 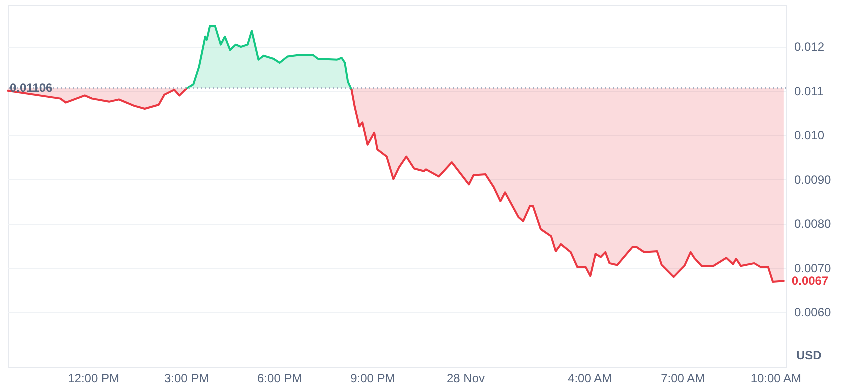 I want to click on y-tick-label: 0.0060, so click(x=813, y=313).